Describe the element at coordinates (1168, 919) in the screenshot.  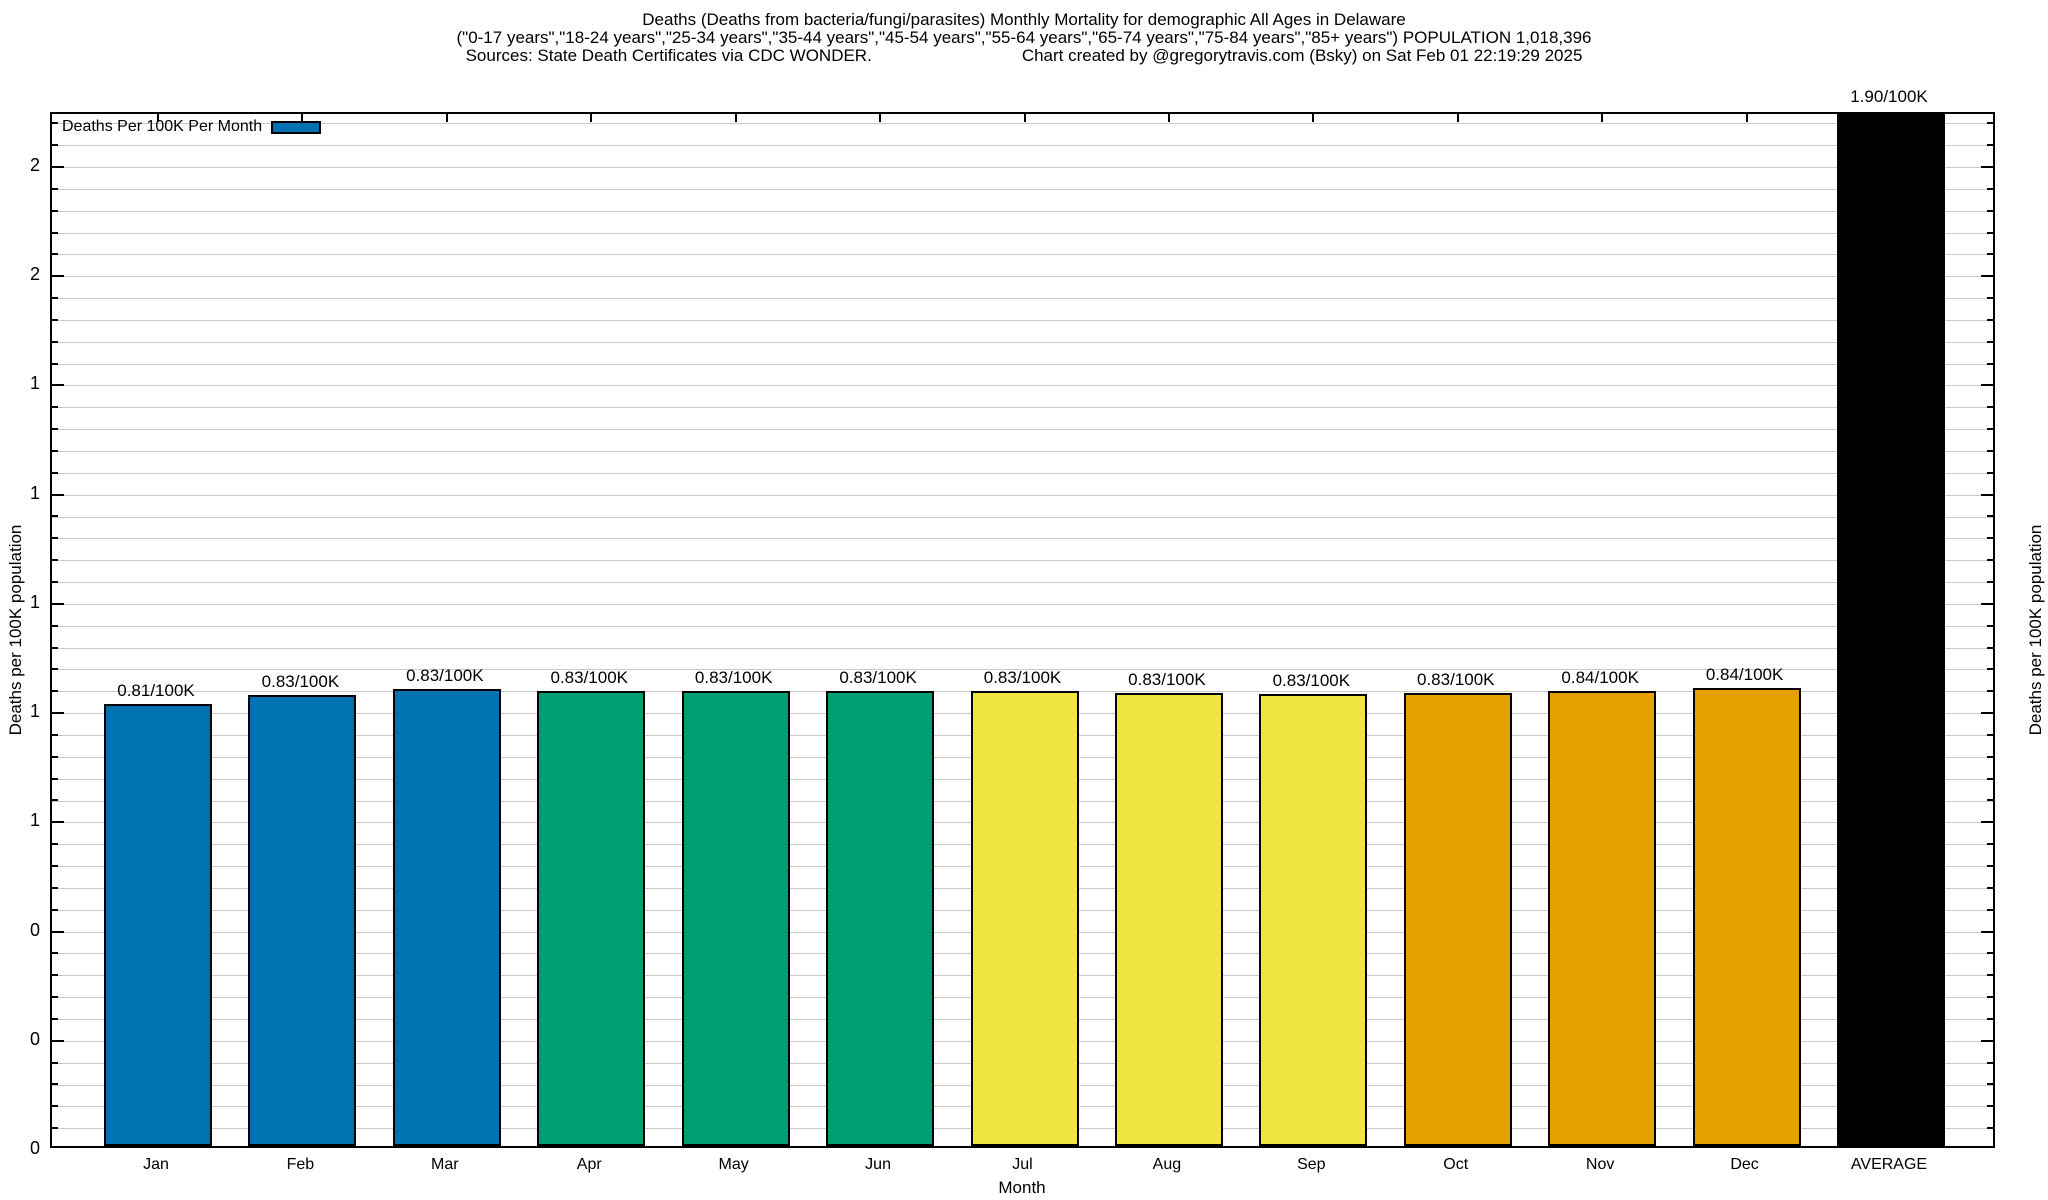
I see `bar-aug` at that location.